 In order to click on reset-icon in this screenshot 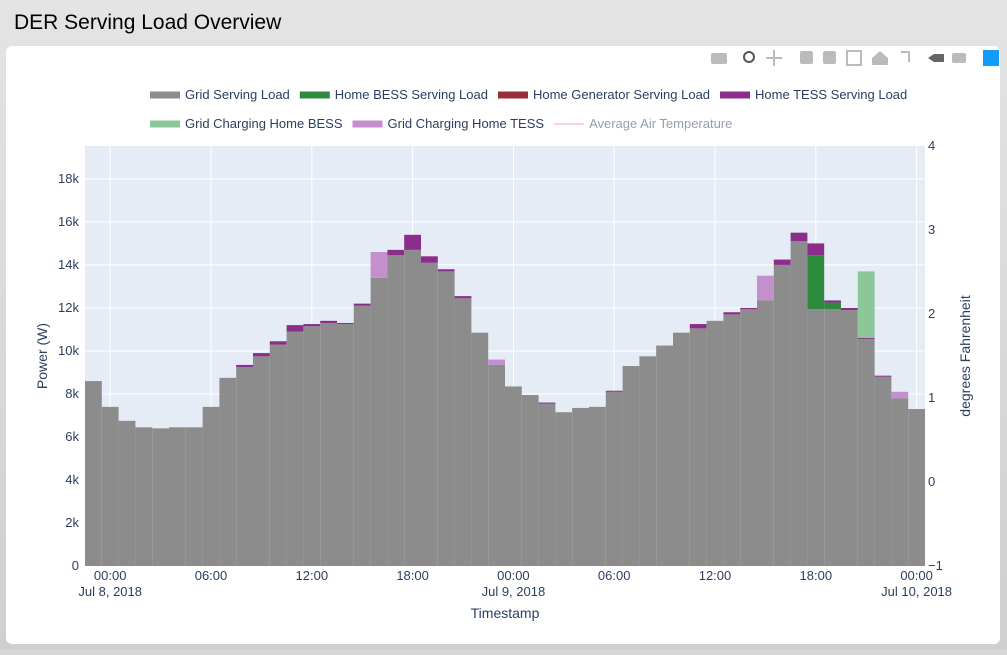, I will do `click(880, 58)`.